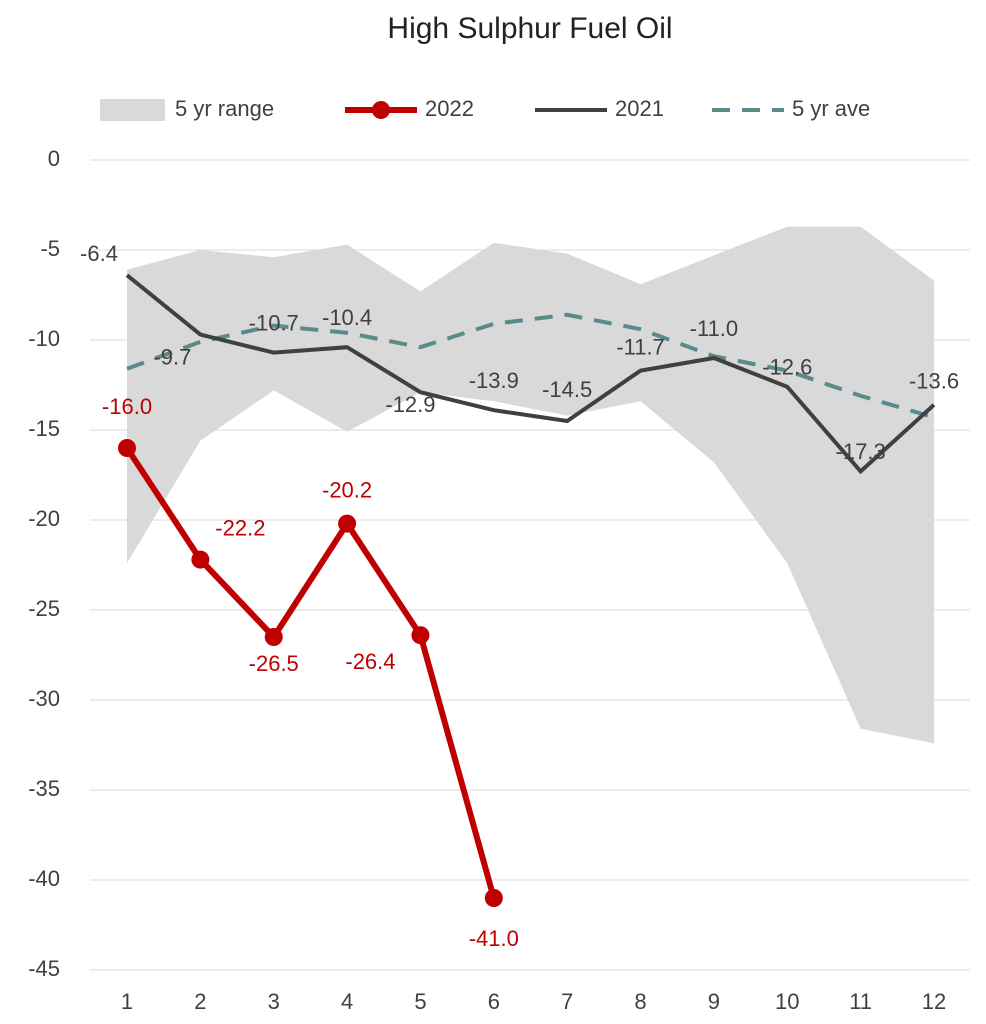 Image resolution: width=986 pixels, height=1024 pixels. What do you see at coordinates (44, 698) in the screenshot?
I see `y-tick-label: -30` at bounding box center [44, 698].